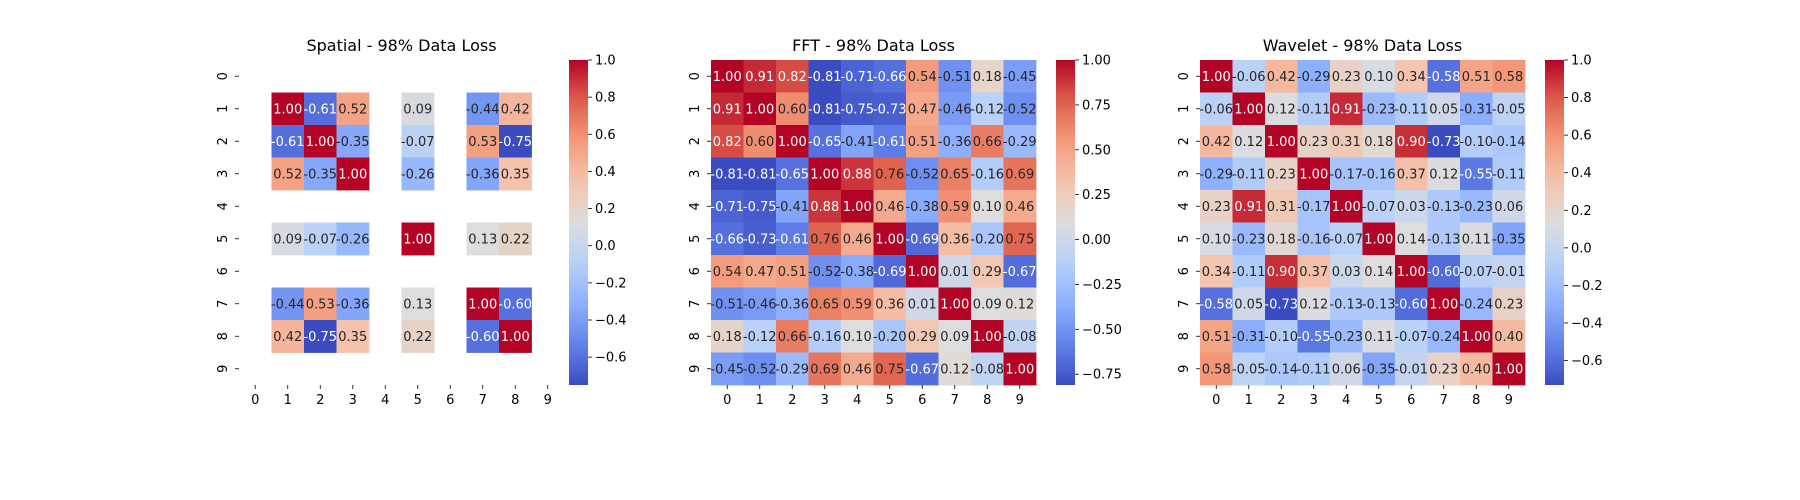  What do you see at coordinates (727, 369) in the screenshot?
I see `cell-value-label: -0.45` at bounding box center [727, 369].